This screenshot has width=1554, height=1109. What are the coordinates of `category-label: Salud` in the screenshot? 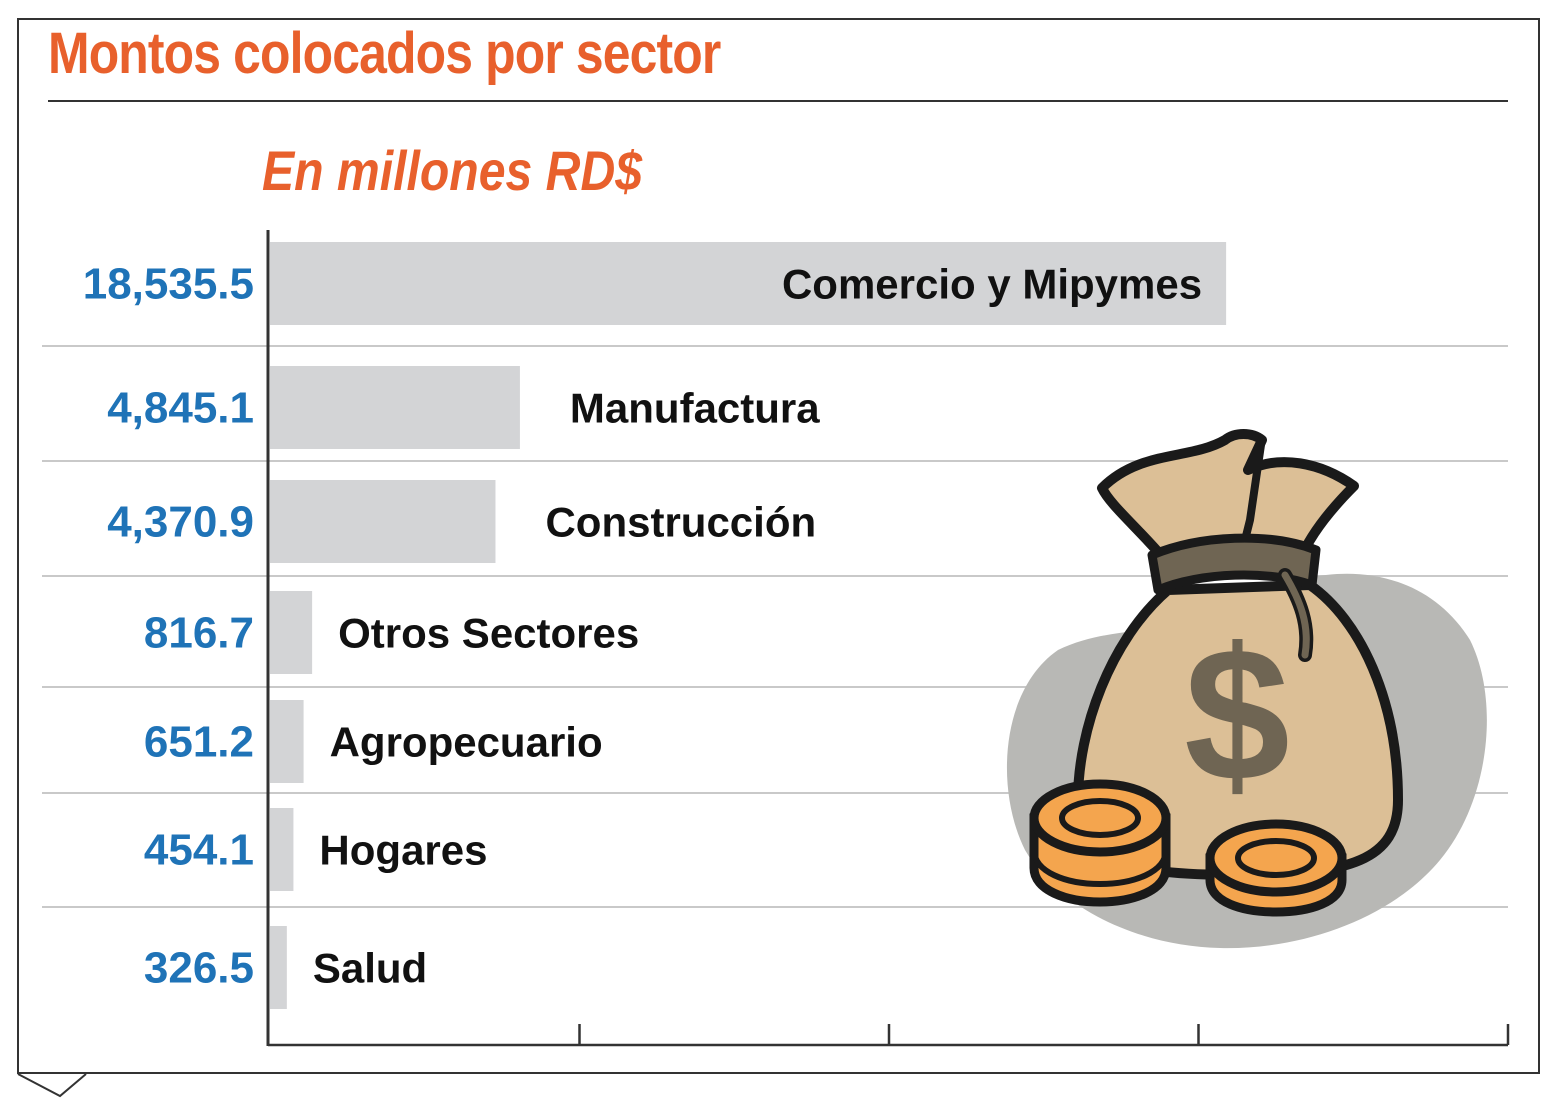 It's located at (370, 968).